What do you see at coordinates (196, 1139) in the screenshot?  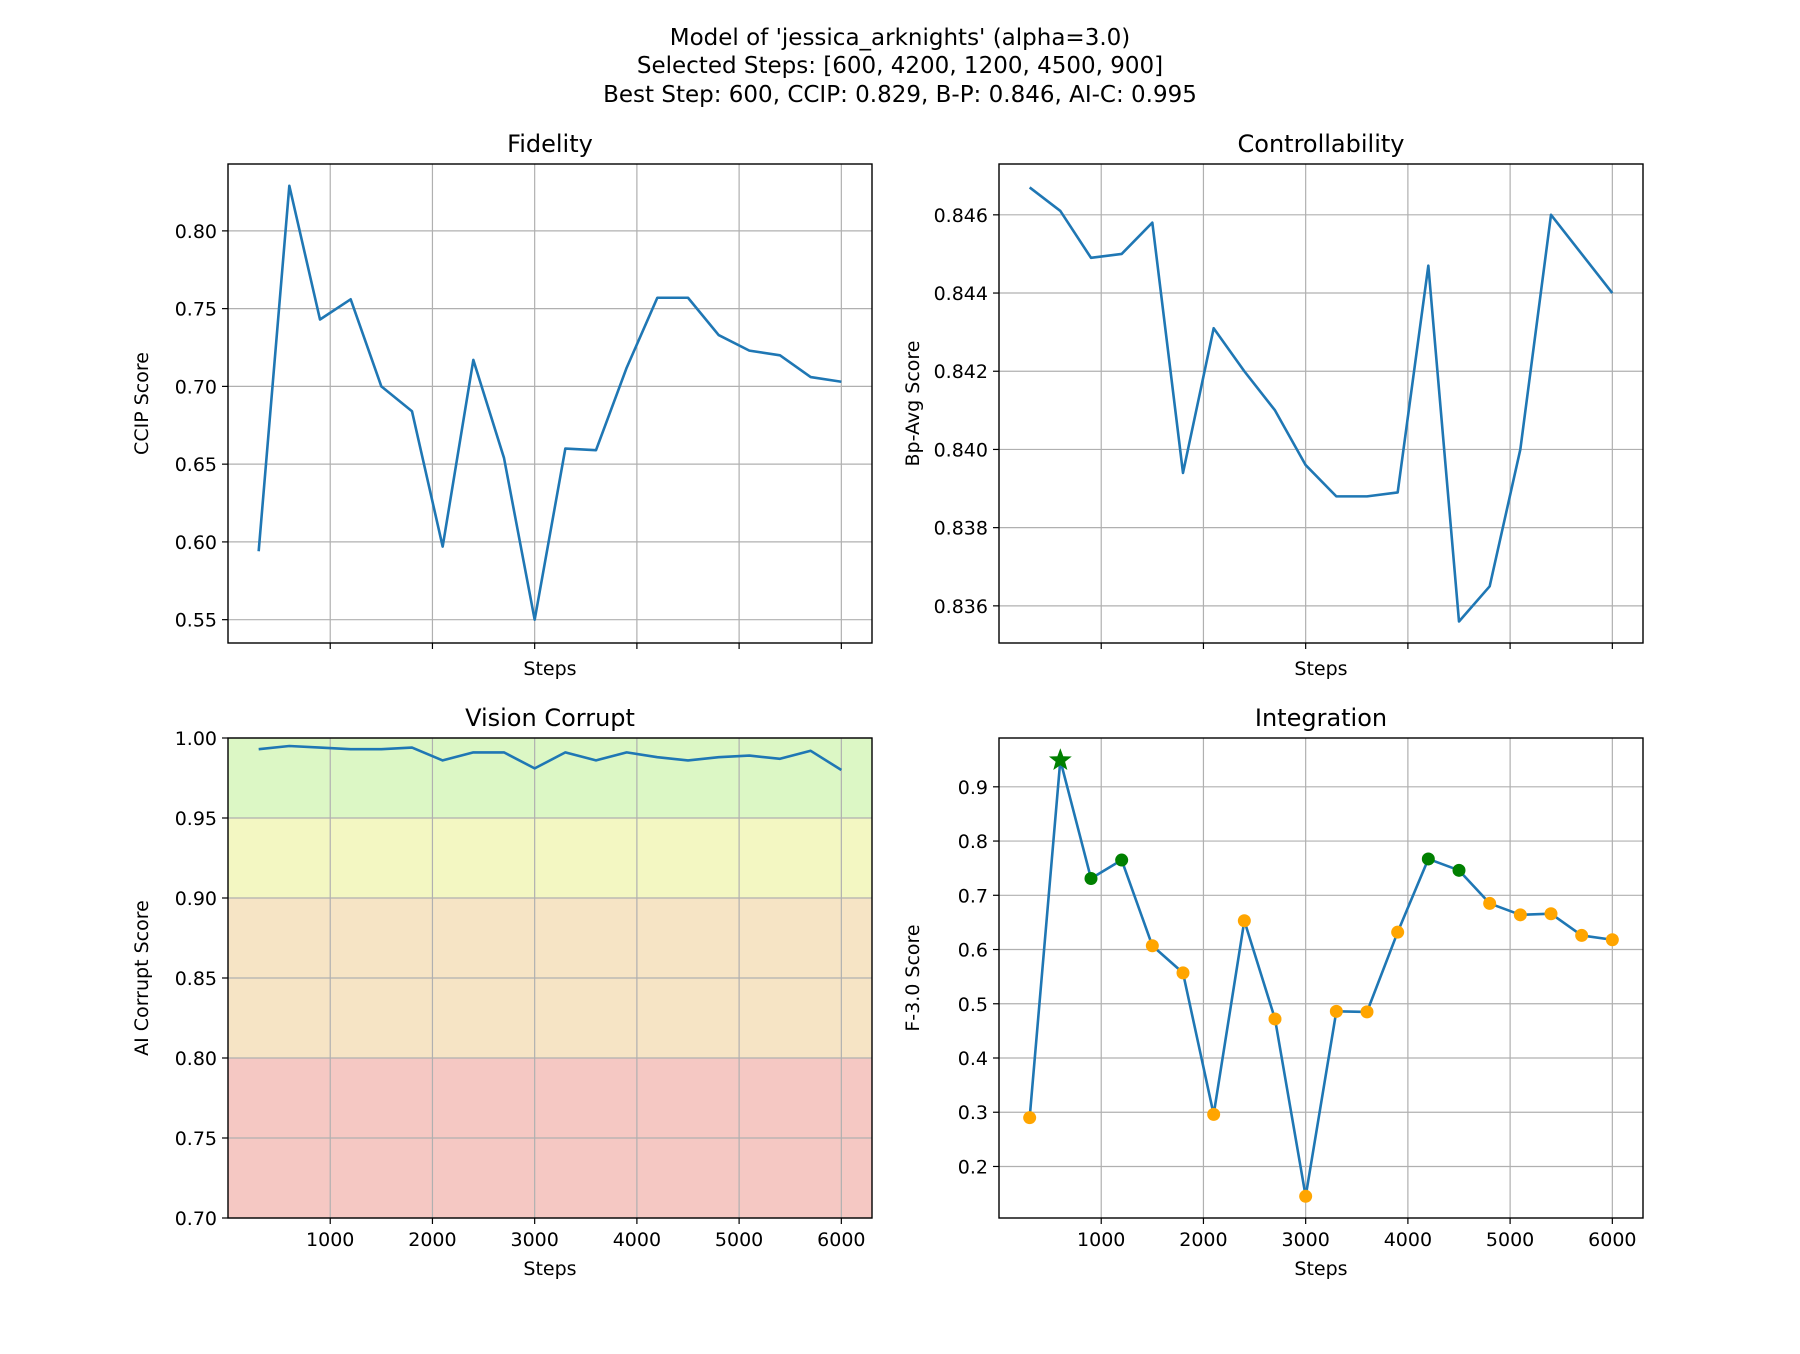 I see `vision-corrupt-ytick-label-1: 0.75` at bounding box center [196, 1139].